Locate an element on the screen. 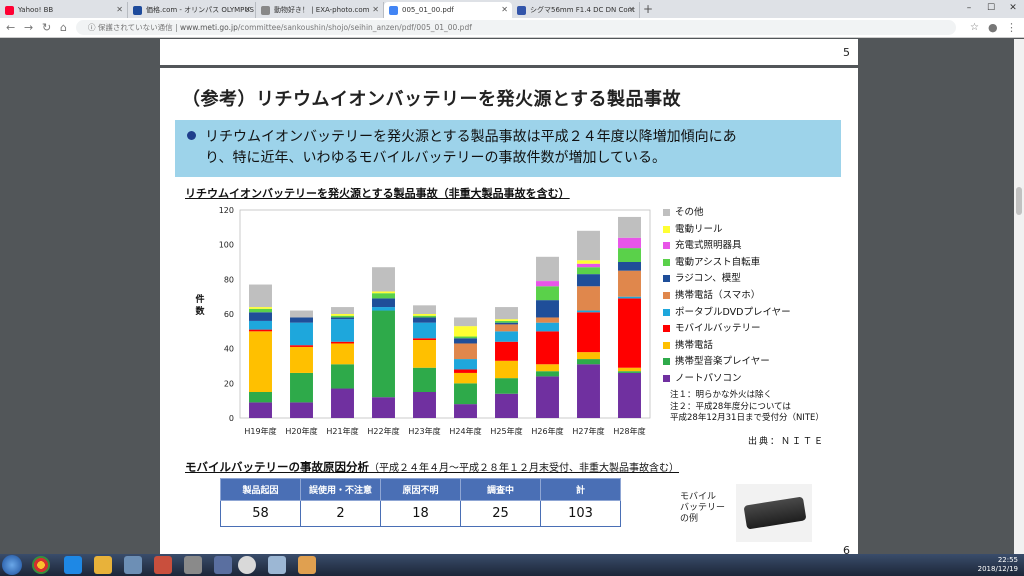 Image resolution: width=1024 pixels, height=576 pixels. legend-label: 携帯電話 is located at coordinates (694, 345).